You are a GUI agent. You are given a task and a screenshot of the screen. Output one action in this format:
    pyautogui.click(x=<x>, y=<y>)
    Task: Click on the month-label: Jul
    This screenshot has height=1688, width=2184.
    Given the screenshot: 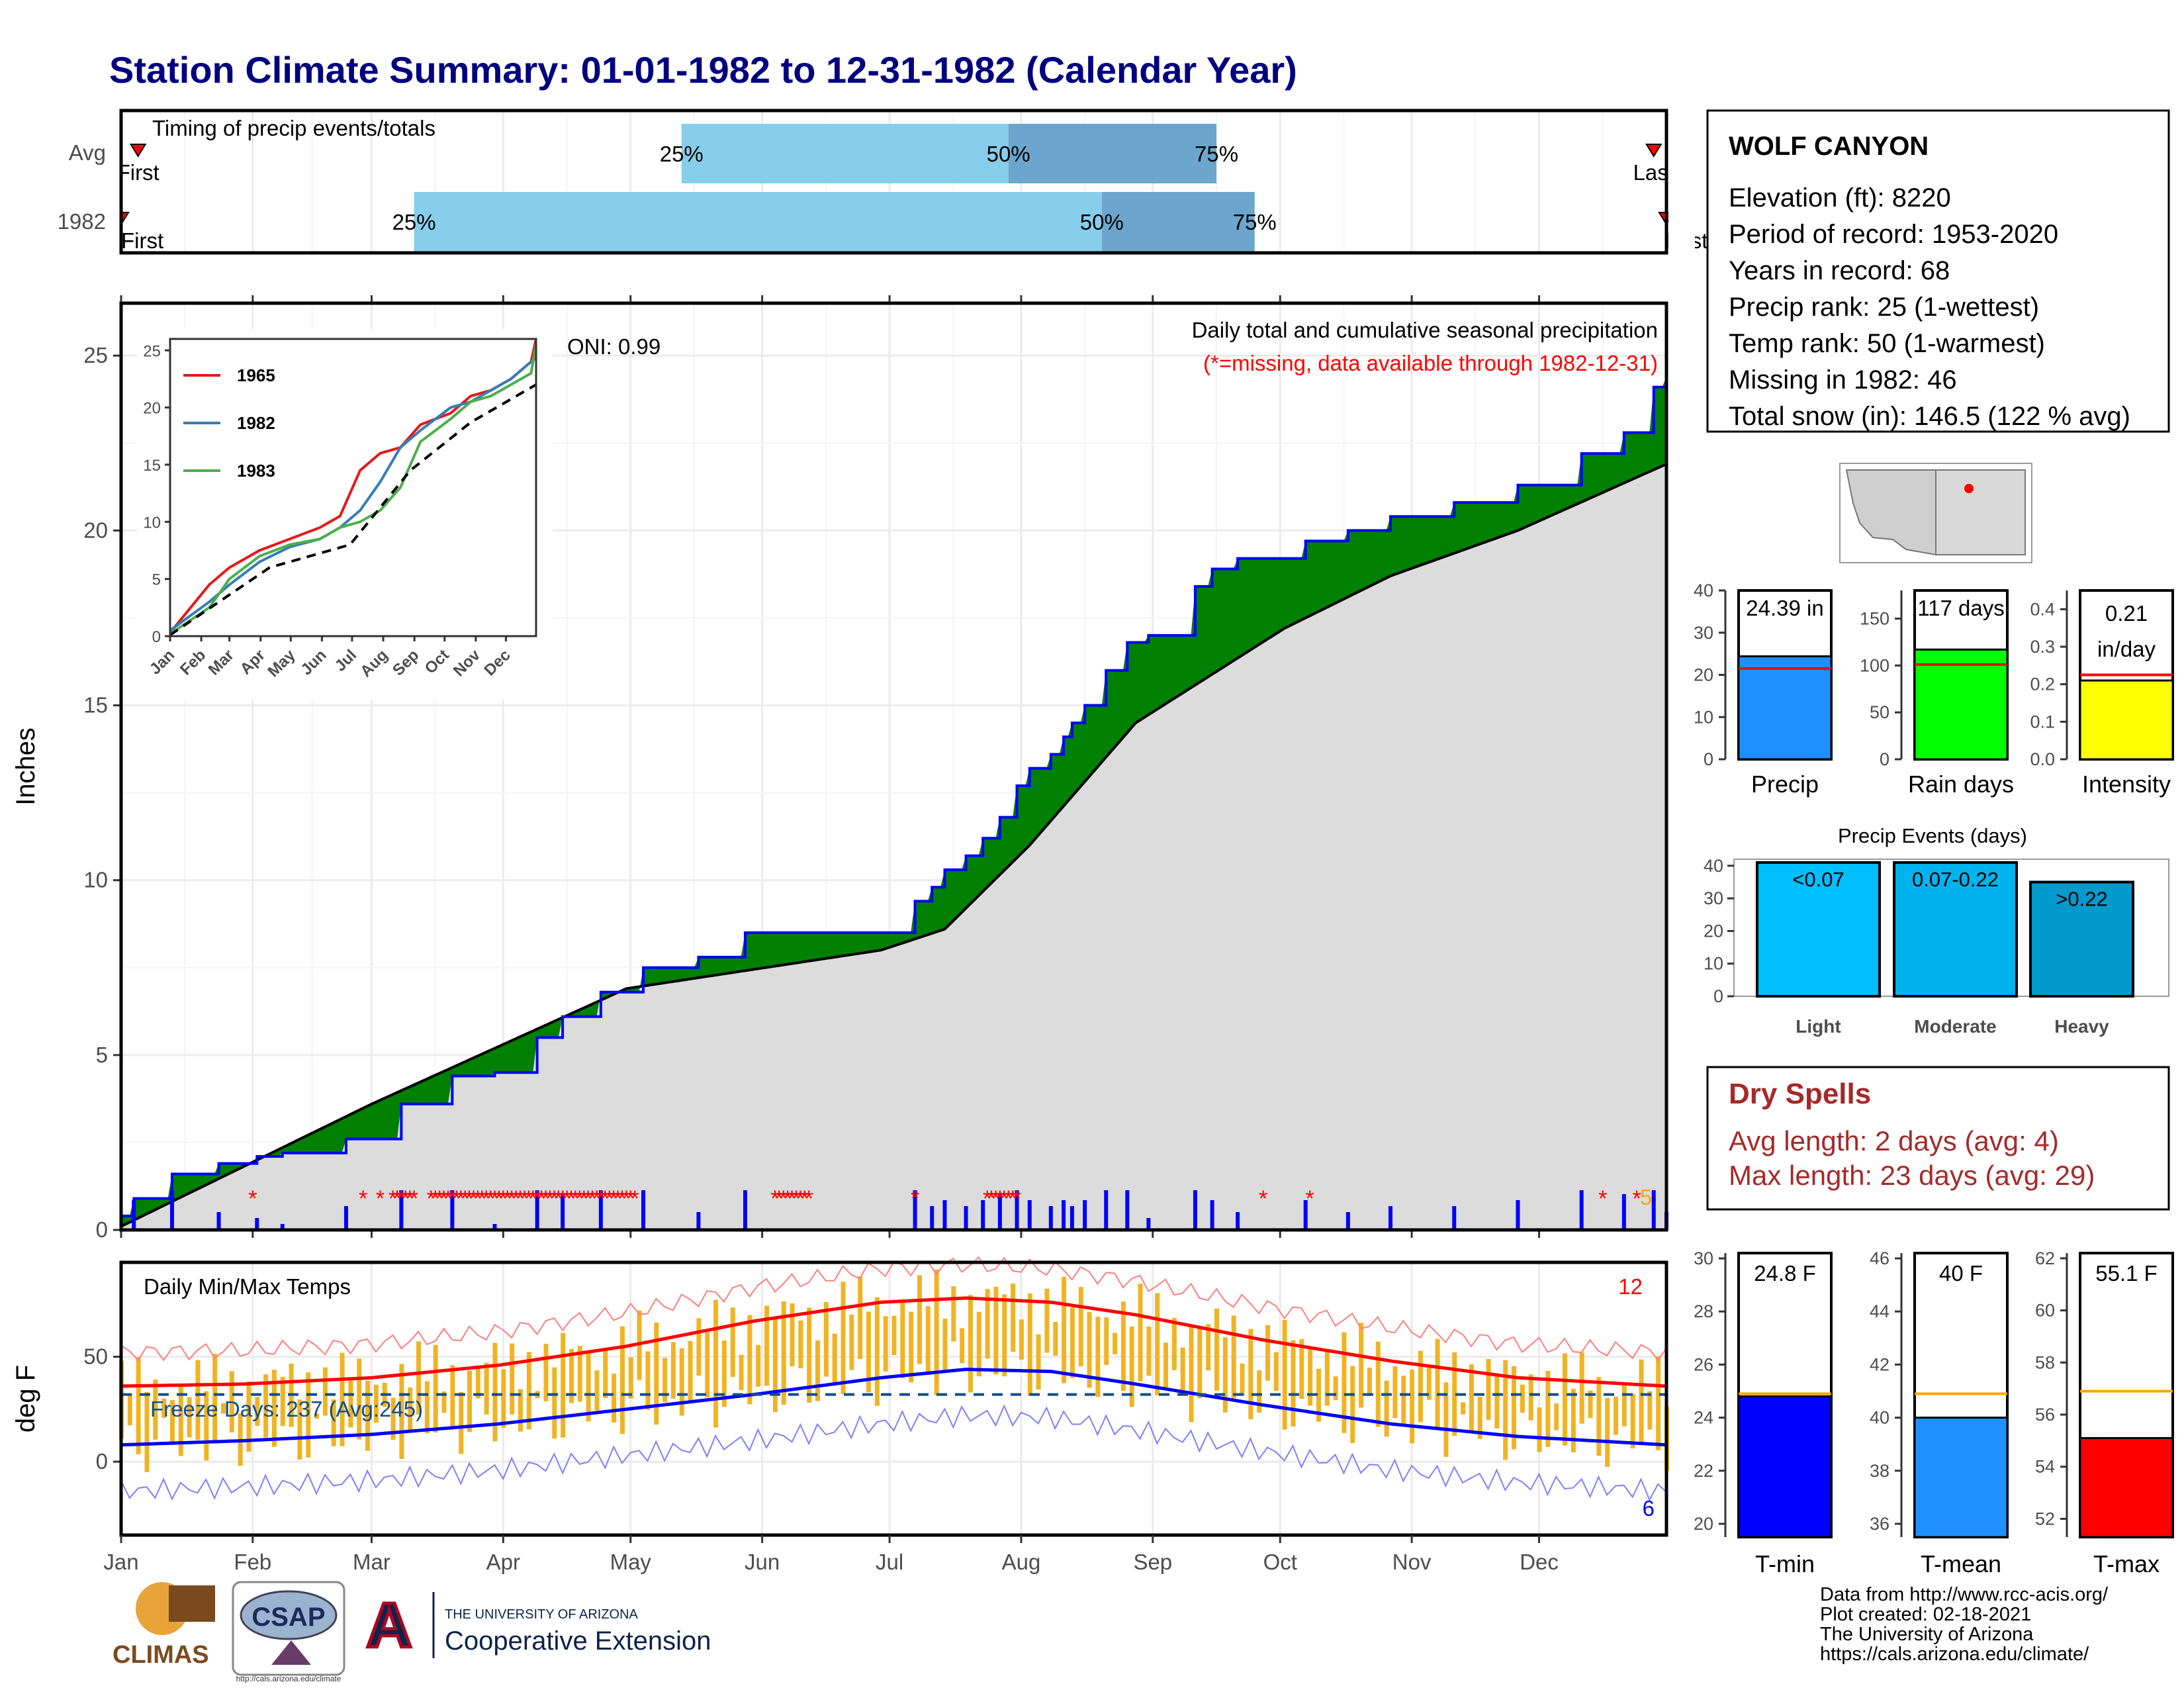 What is the action you would take?
    pyautogui.click(x=889, y=1562)
    